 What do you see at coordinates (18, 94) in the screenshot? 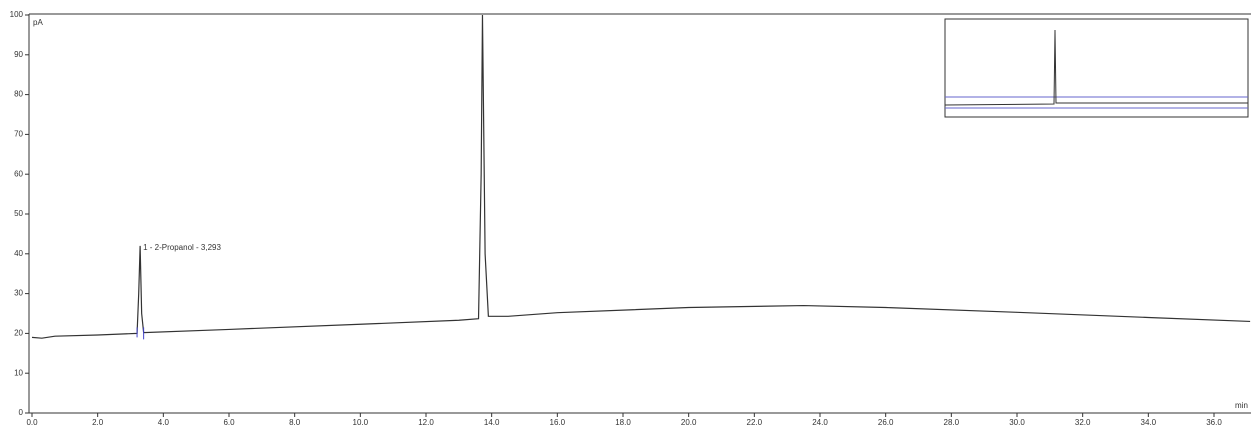
I see `y-tick-label: 80` at bounding box center [18, 94].